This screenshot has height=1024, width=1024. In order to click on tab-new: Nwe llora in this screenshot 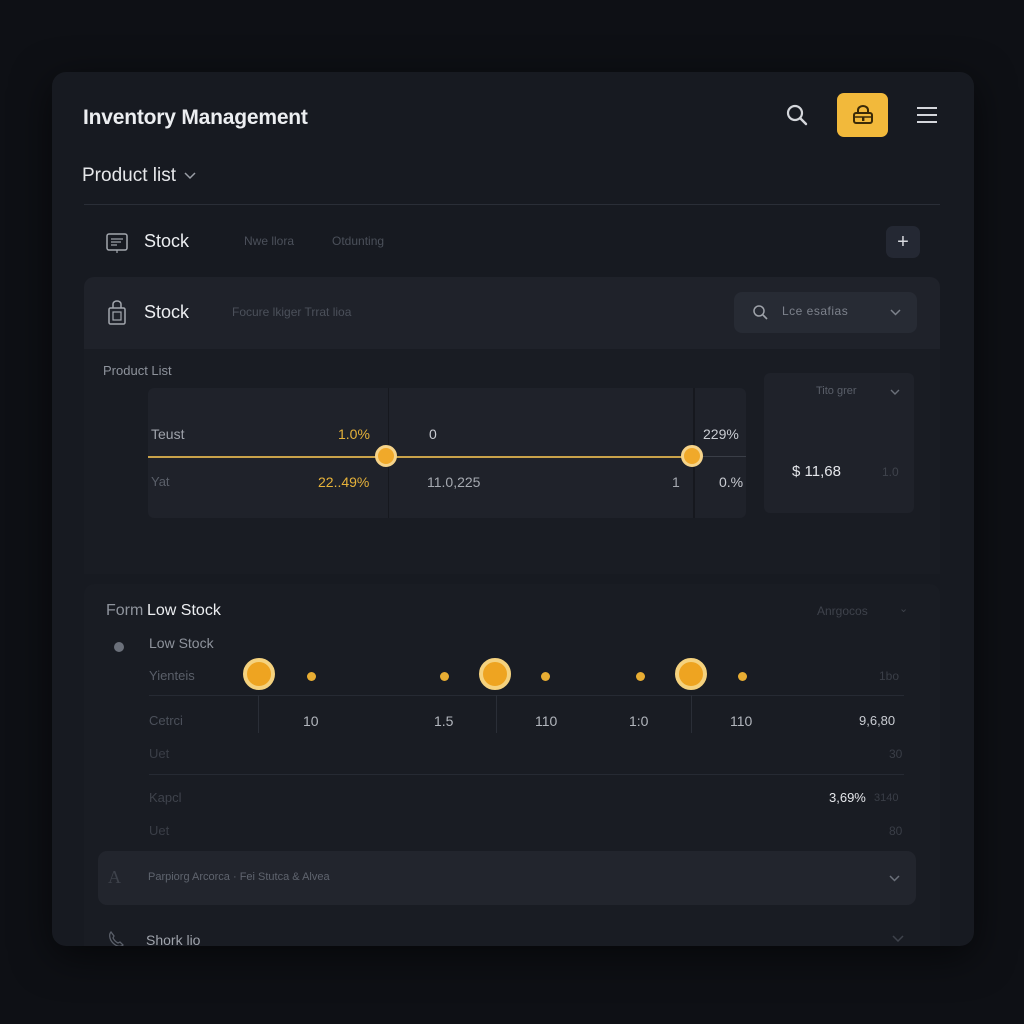, I will do `click(269, 241)`.